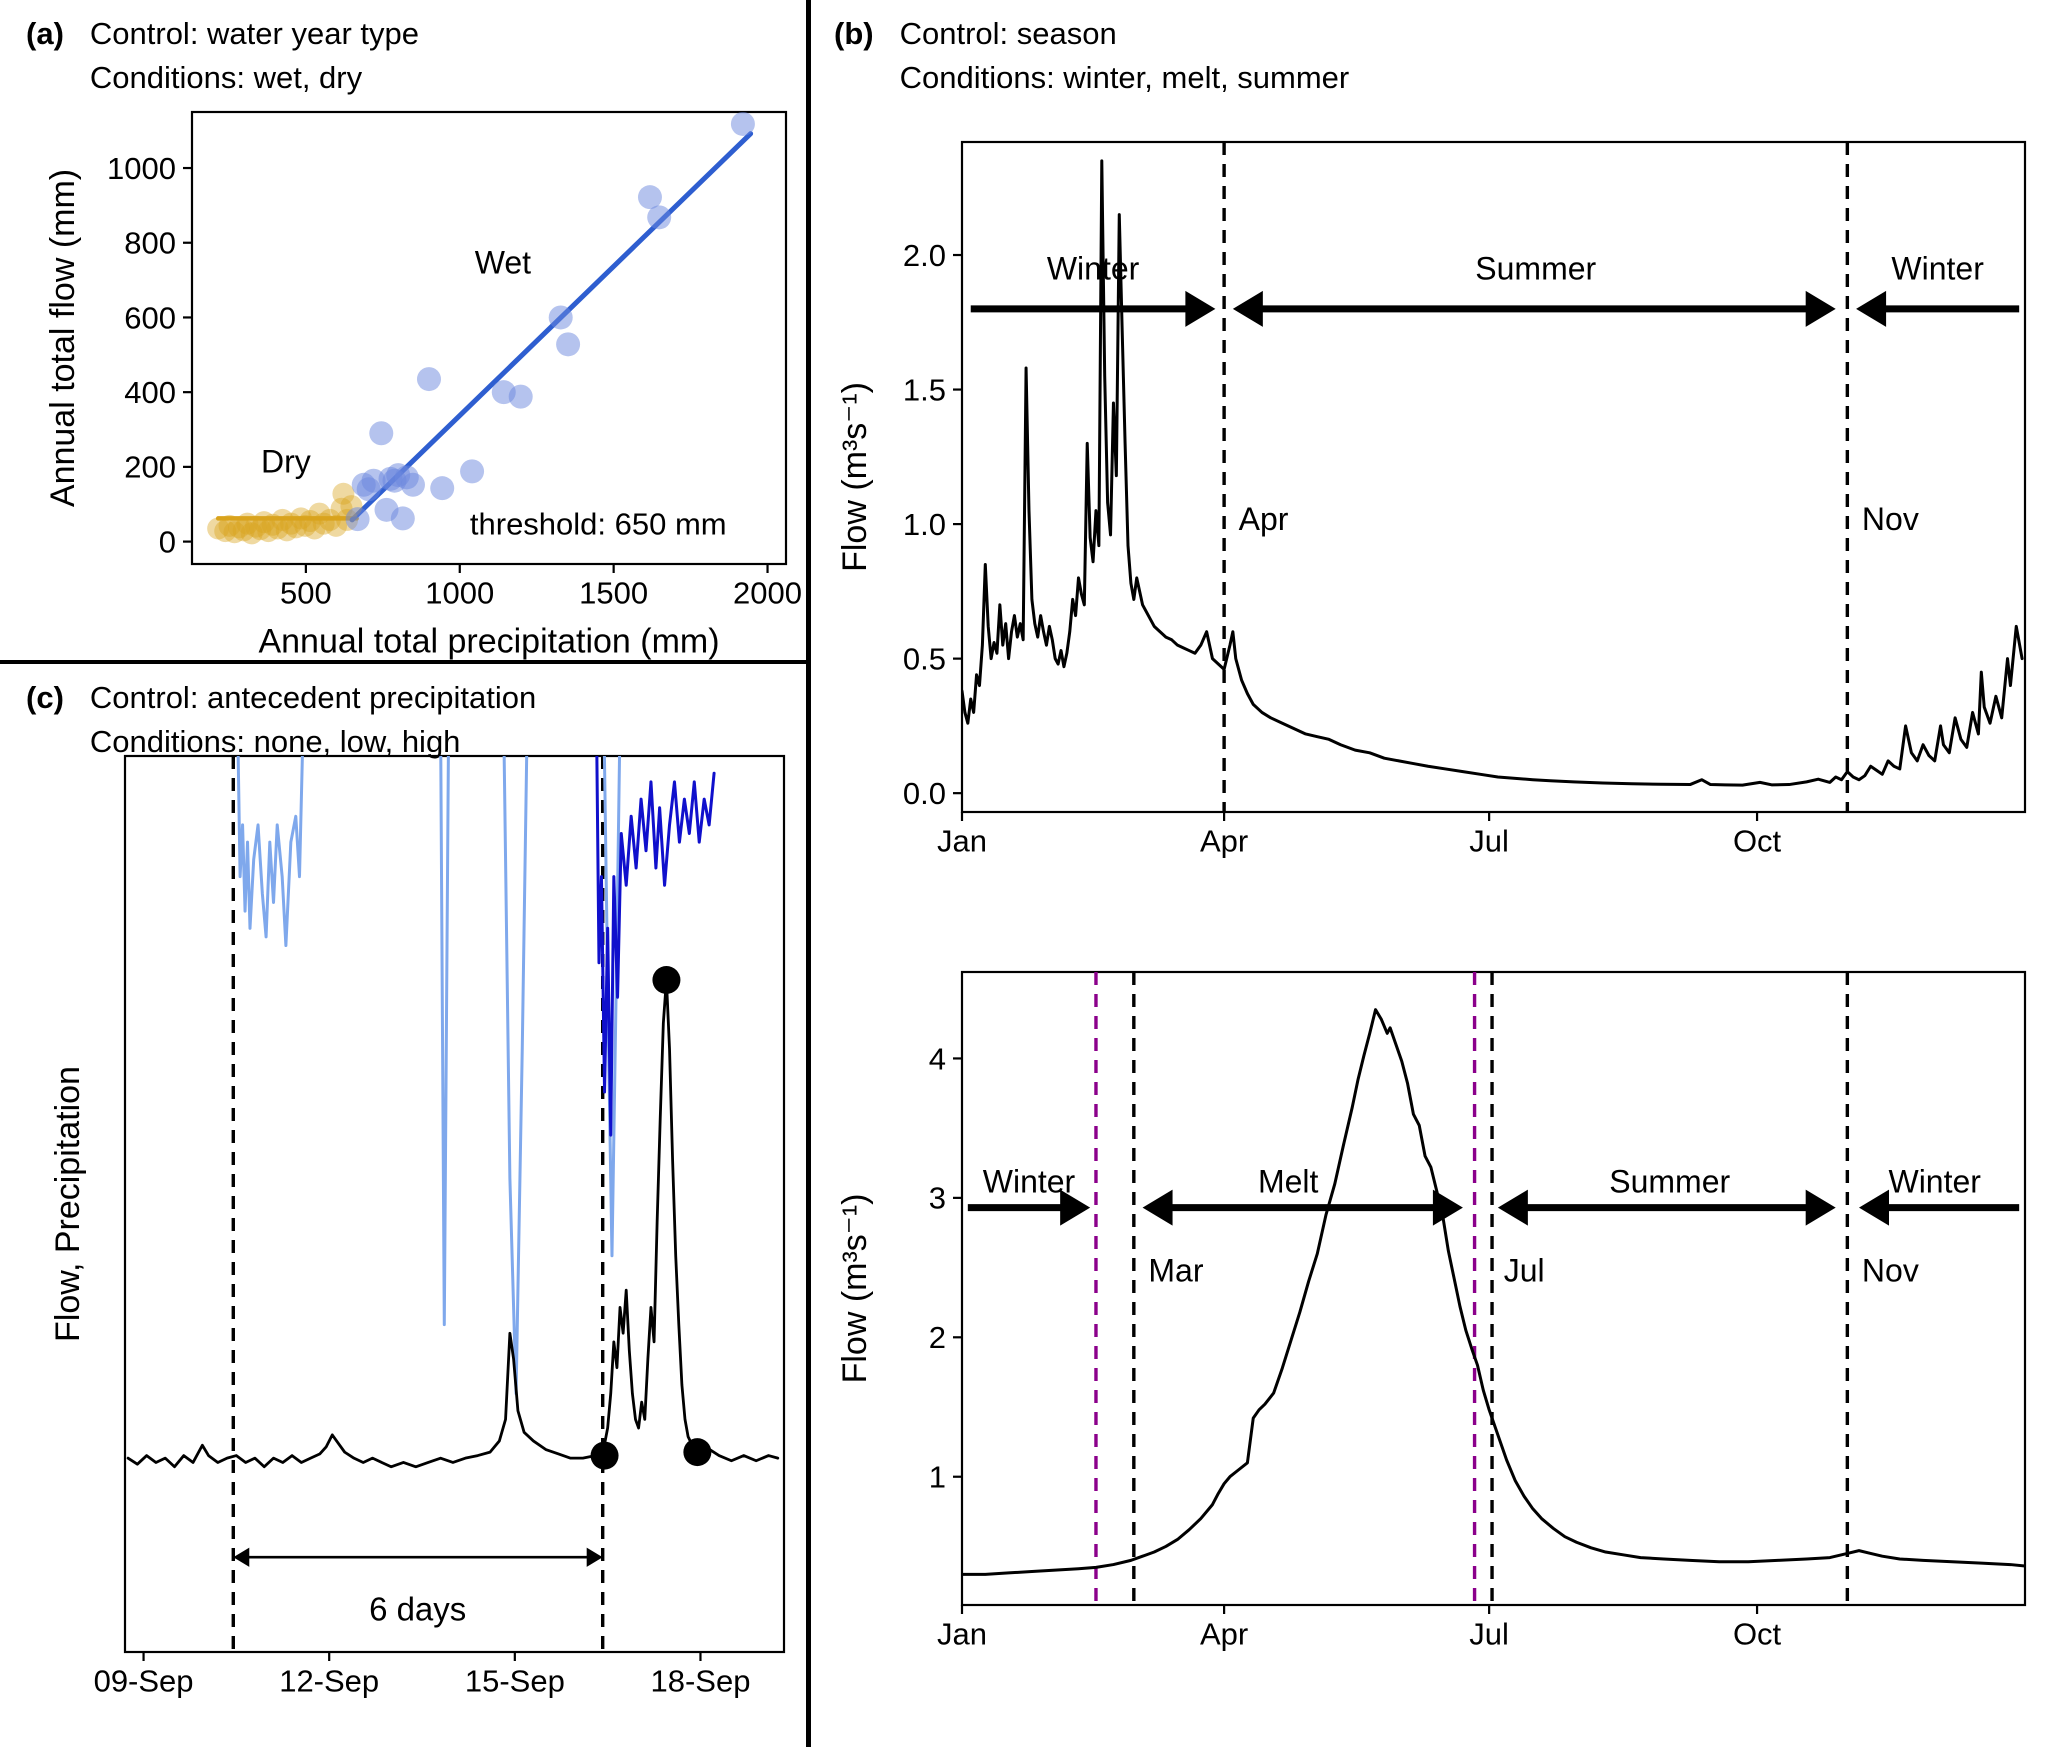 The image size is (2047, 1747). Describe the element at coordinates (924, 793) in the screenshot. I see `svg-text: 0.0` at that location.